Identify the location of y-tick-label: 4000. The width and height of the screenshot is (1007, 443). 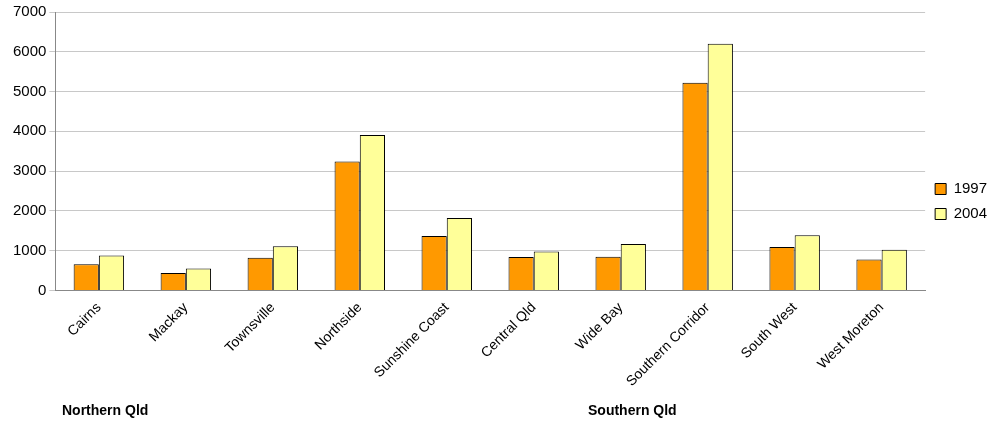
(29, 130).